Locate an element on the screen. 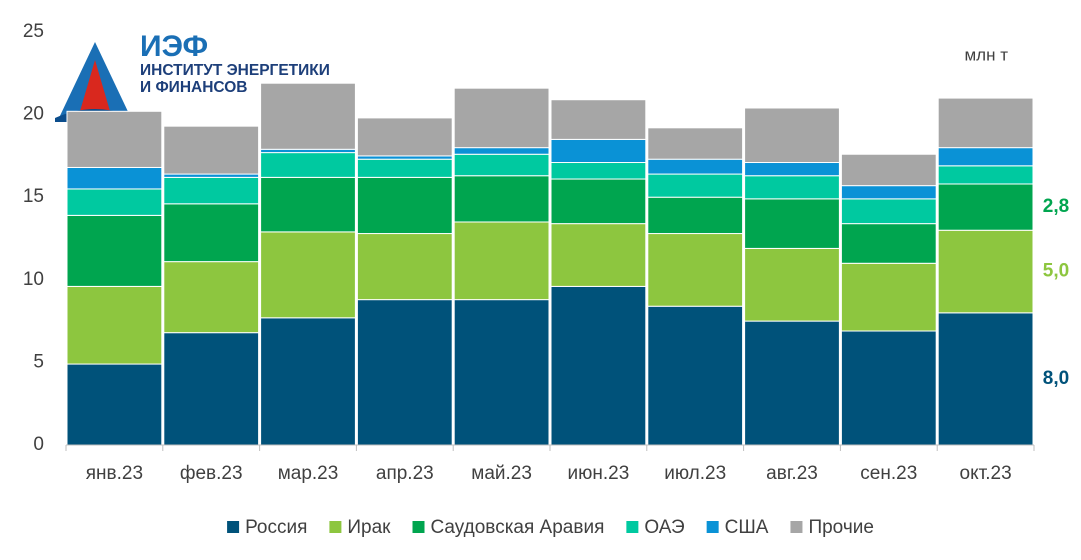 This screenshot has width=1081, height=560. y-tick-label: 5 is located at coordinates (38, 361).